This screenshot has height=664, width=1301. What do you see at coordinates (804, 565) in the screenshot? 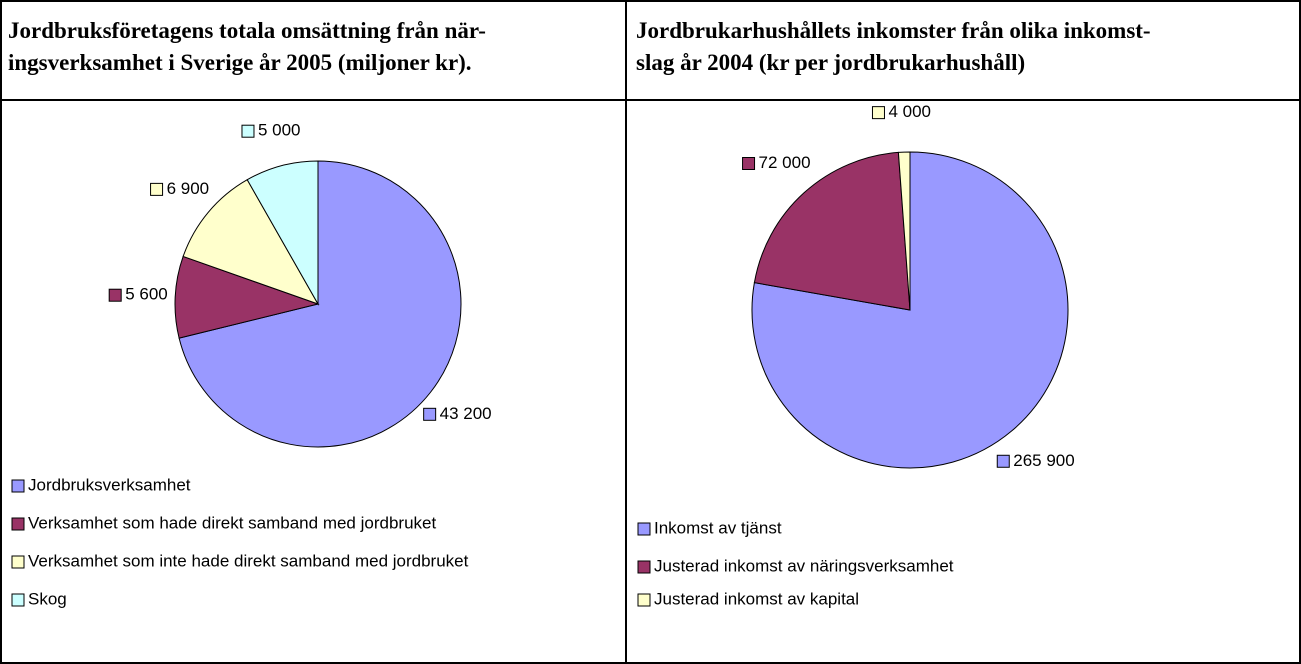
I see `legend-label: Justerad inkomst av näringsverksamhet` at bounding box center [804, 565].